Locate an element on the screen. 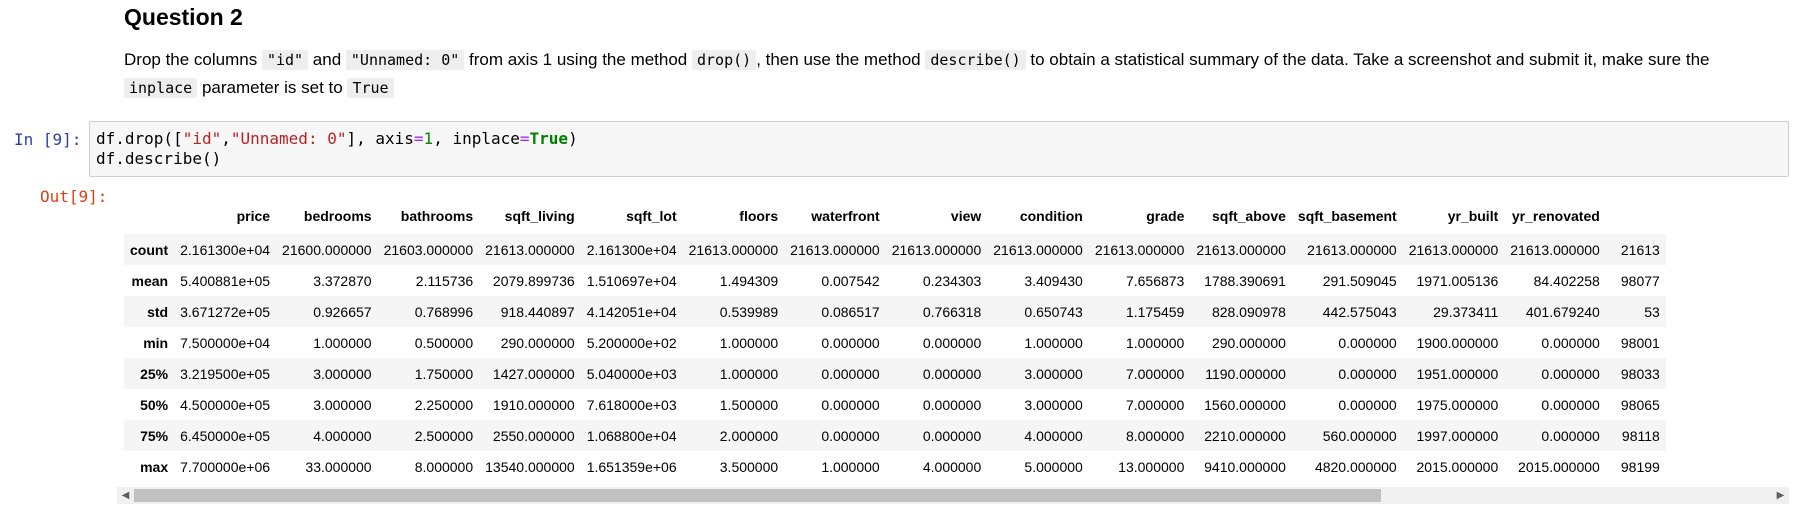  table-cell: 4.142051e+04 is located at coordinates (631, 311).